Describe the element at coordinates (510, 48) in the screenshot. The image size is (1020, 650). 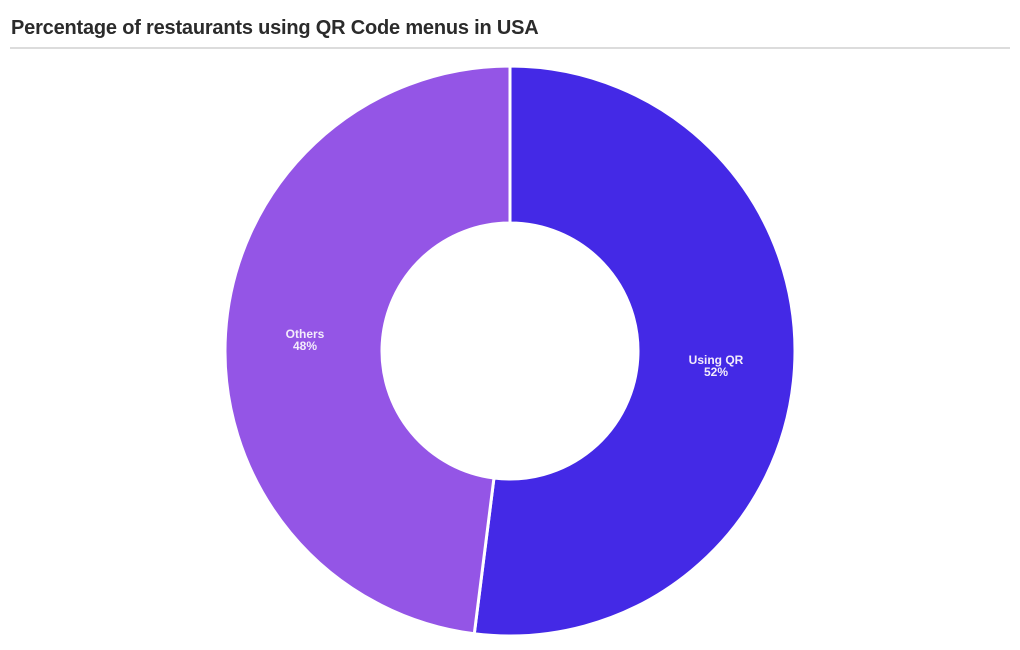
I see `title-divider` at that location.